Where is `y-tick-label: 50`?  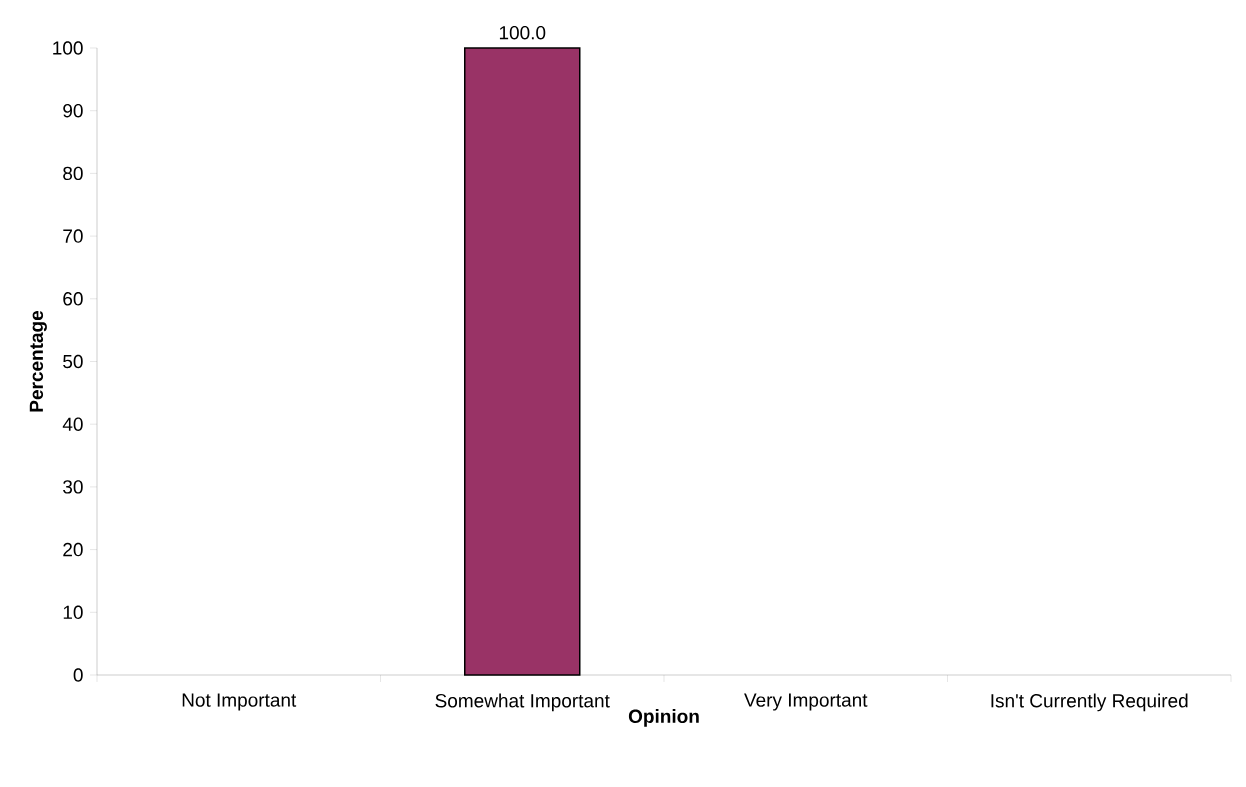
y-tick-label: 50 is located at coordinates (73, 361).